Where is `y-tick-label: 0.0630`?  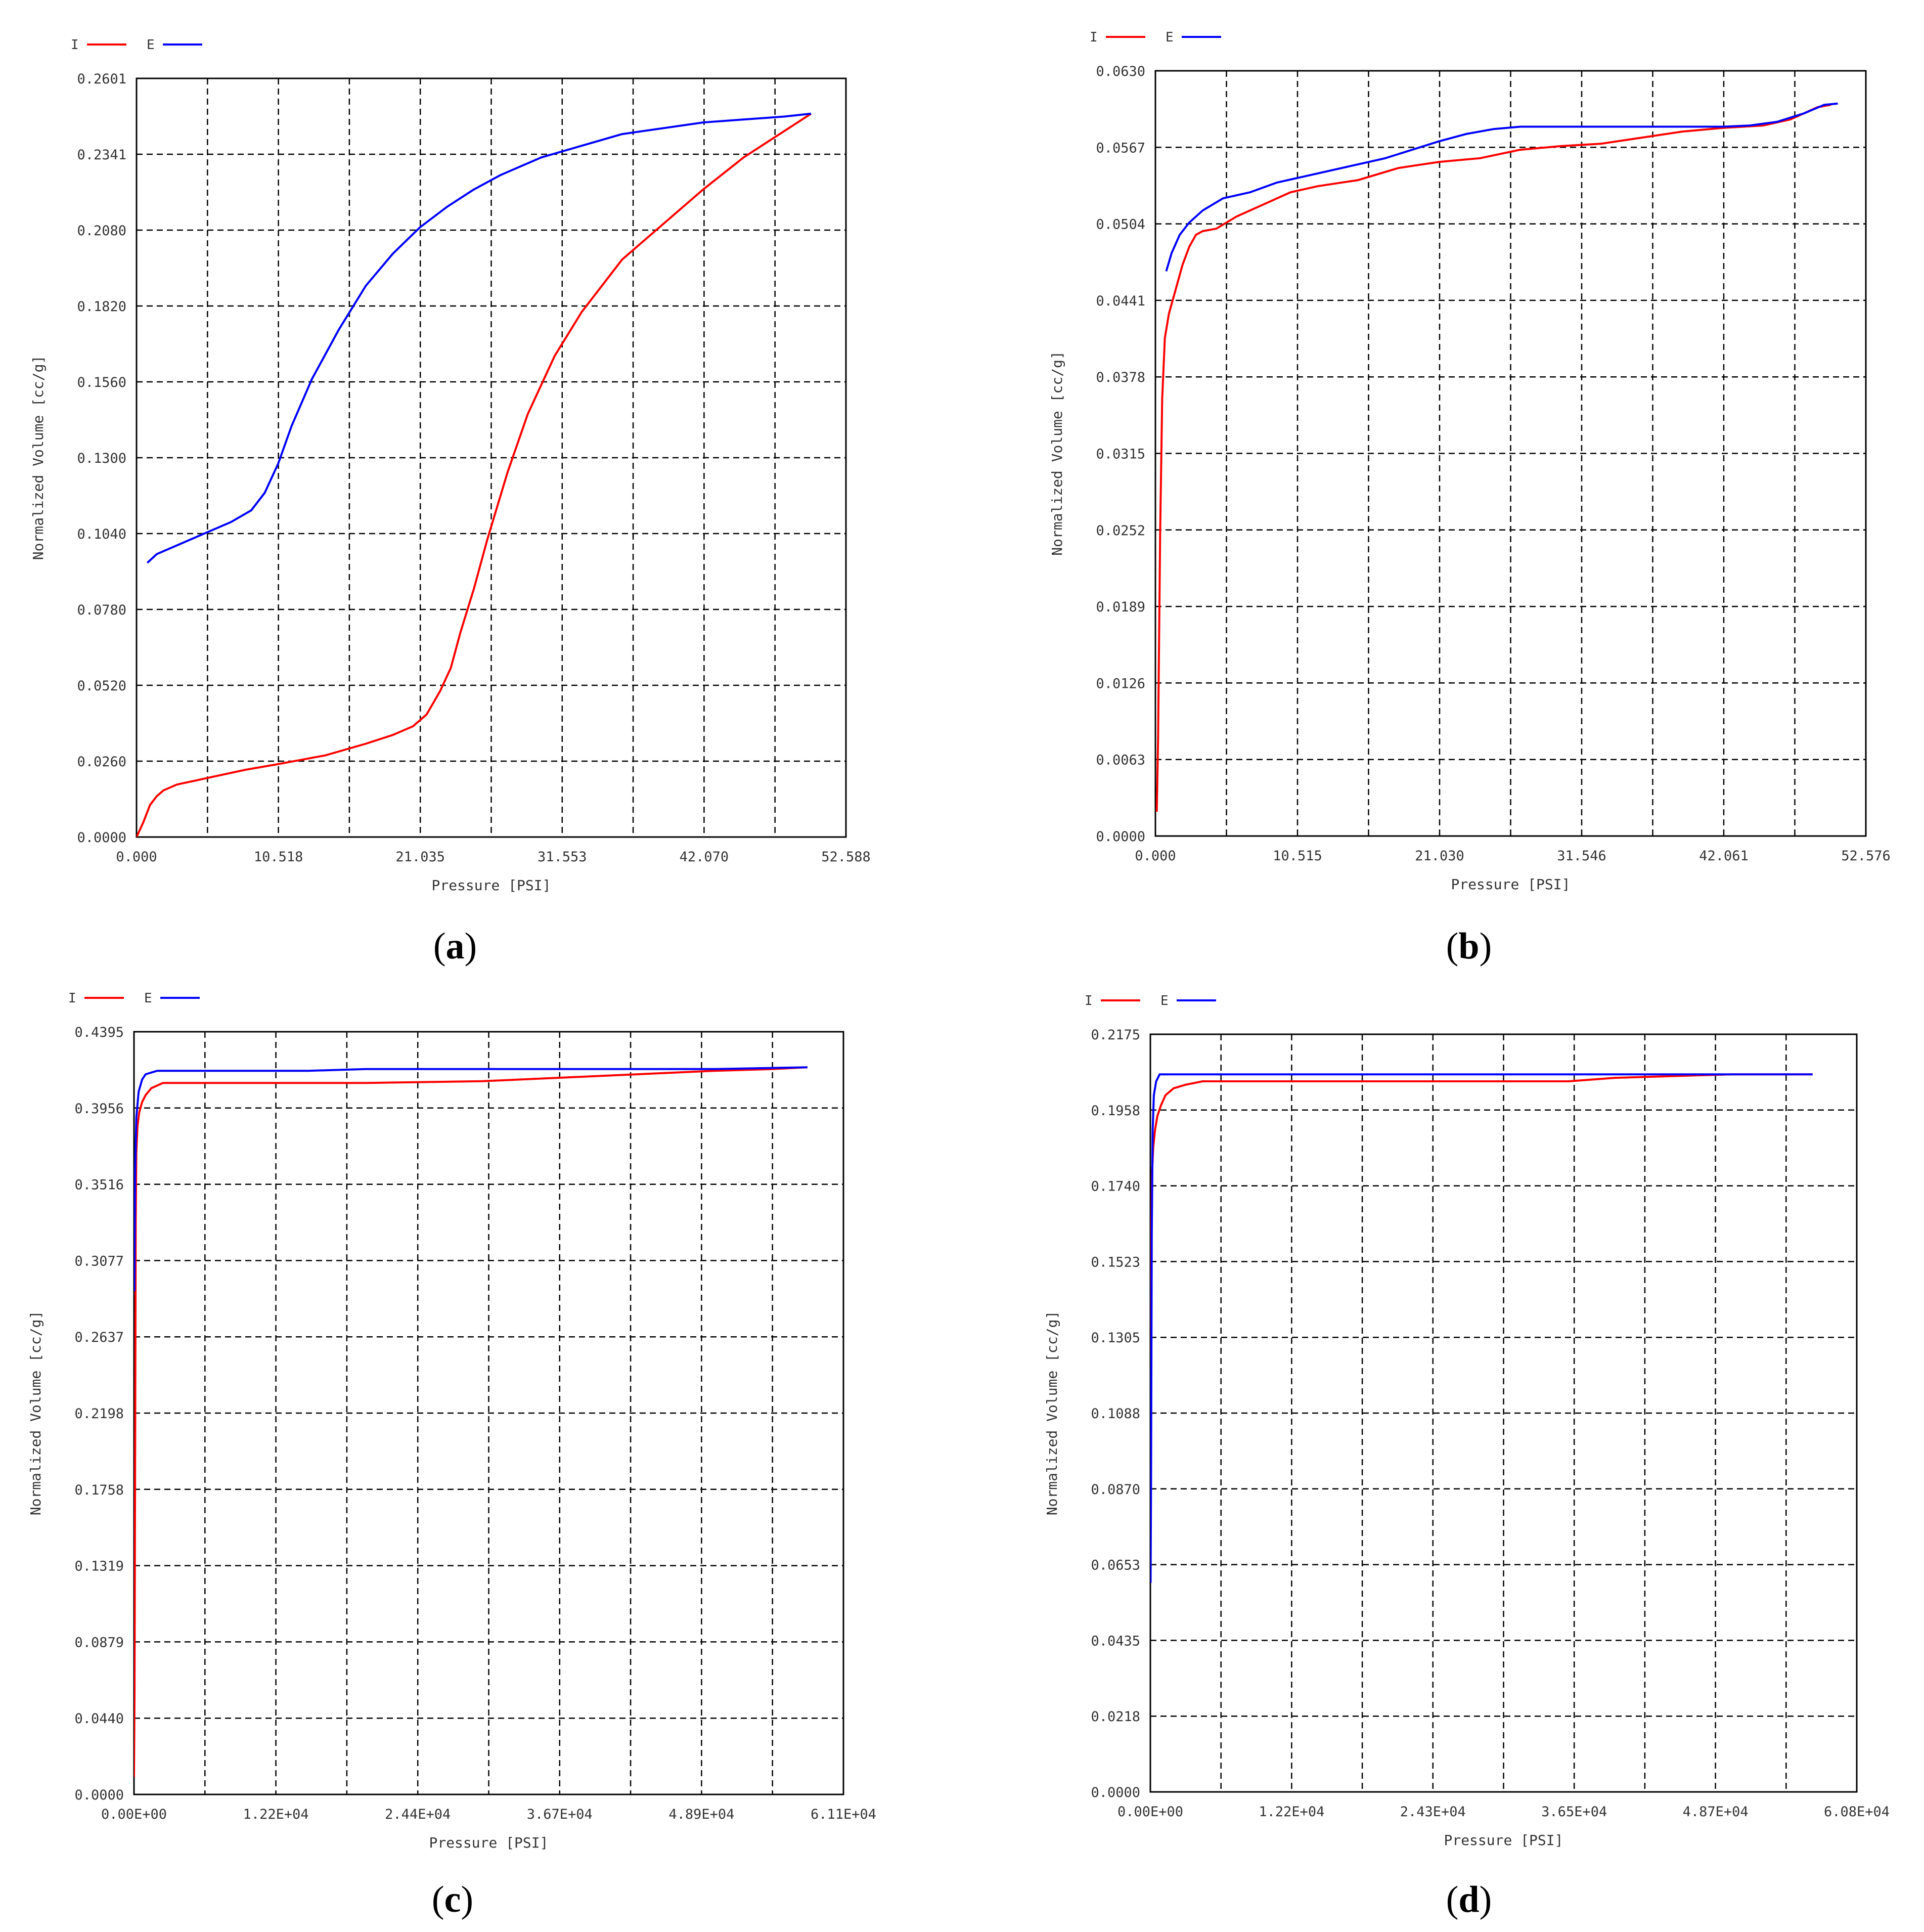 y-tick-label: 0.0630 is located at coordinates (1120, 71).